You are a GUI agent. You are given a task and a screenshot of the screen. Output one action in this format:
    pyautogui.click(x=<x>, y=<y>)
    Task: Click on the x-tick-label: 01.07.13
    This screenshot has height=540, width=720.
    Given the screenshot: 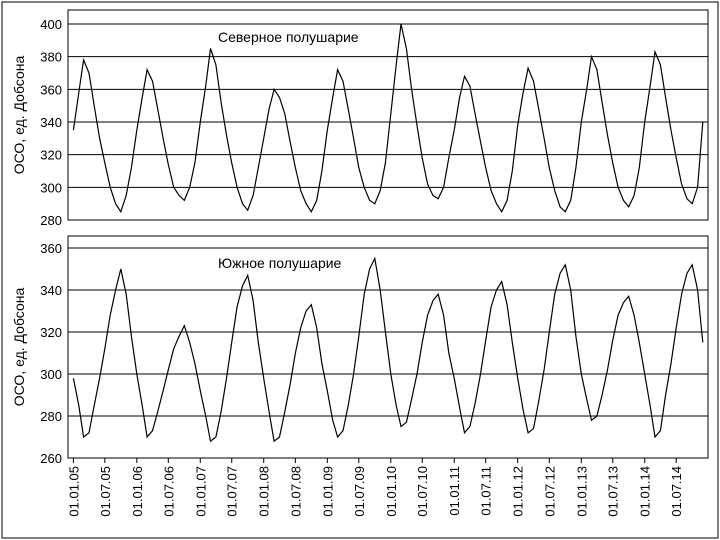 What is the action you would take?
    pyautogui.click(x=613, y=491)
    